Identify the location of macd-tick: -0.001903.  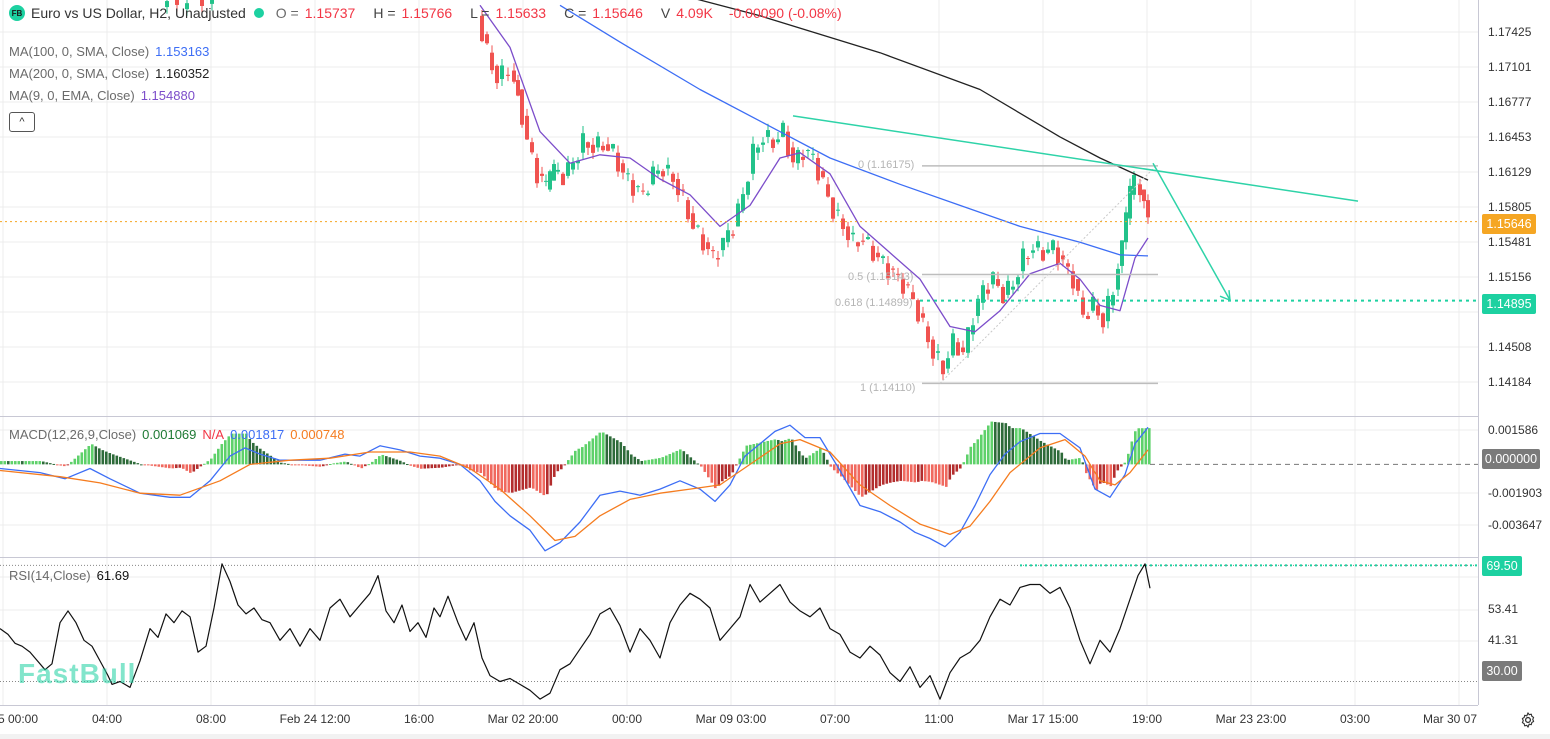
(1515, 493).